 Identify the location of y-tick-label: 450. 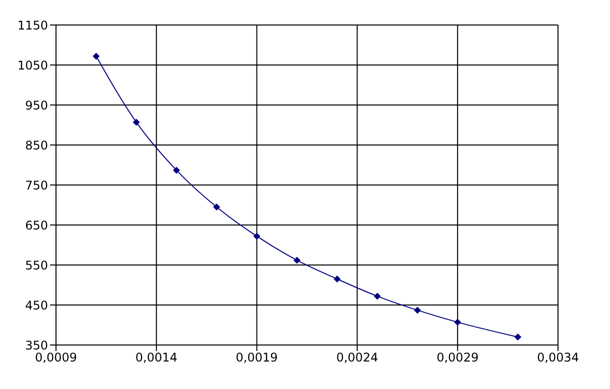
(36, 305).